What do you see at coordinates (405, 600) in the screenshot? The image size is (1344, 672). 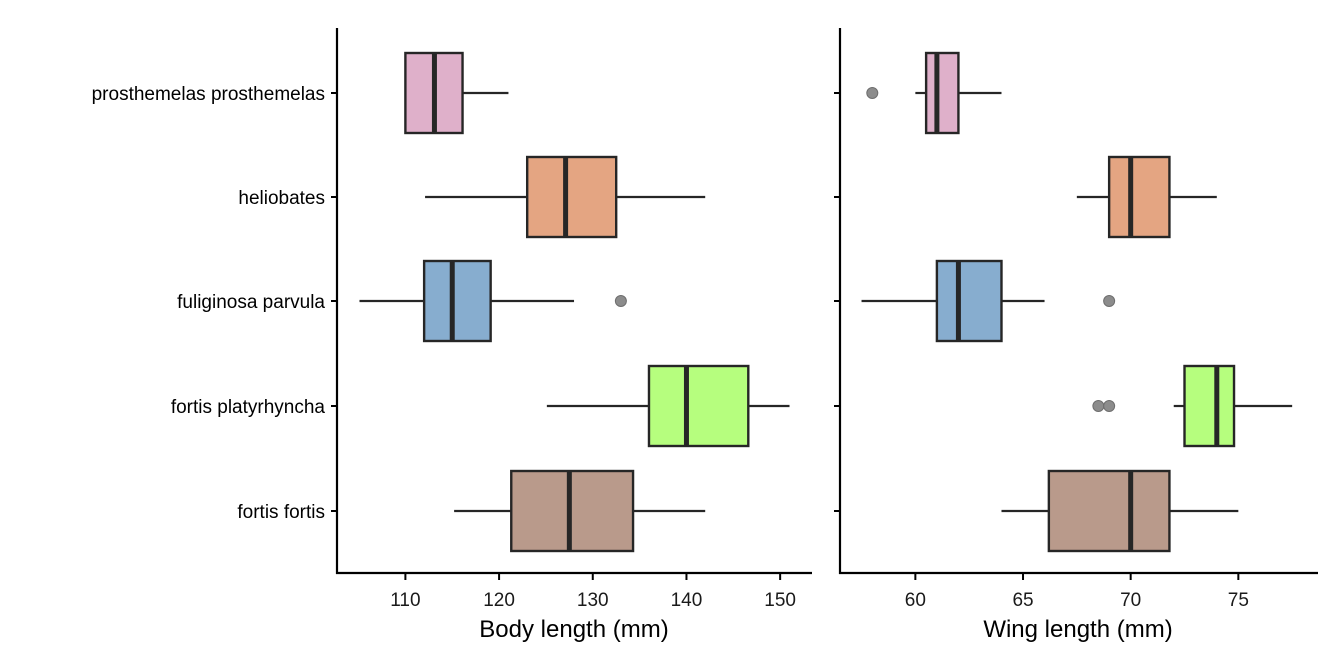 I see `x-tick-label: 110` at bounding box center [405, 600].